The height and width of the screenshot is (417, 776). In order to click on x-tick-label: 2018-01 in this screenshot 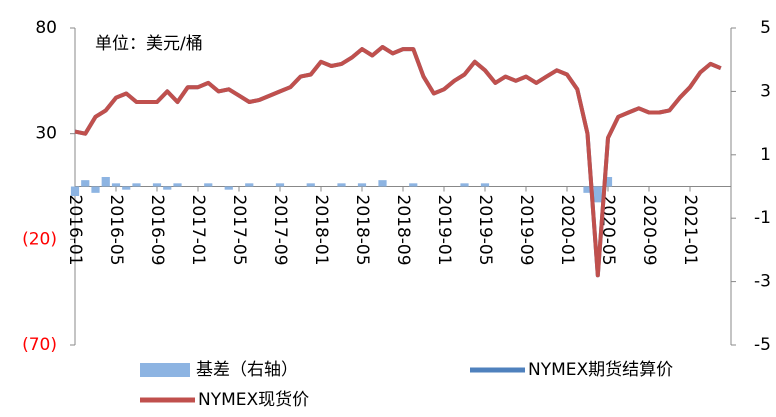, I will do `click(321, 230)`.